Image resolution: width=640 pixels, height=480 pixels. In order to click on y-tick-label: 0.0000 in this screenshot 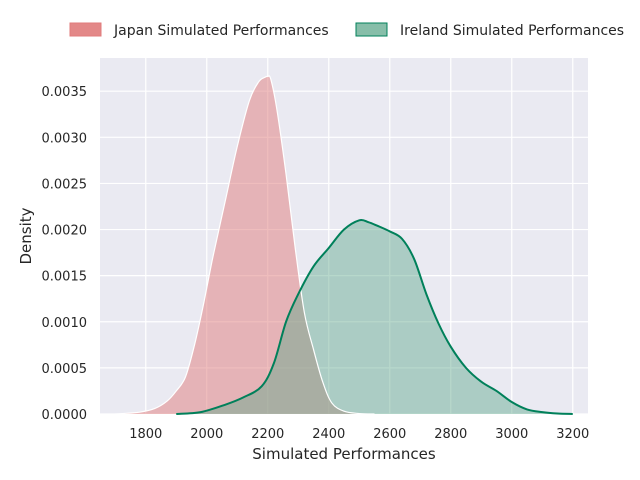, I will do `click(65, 415)`.